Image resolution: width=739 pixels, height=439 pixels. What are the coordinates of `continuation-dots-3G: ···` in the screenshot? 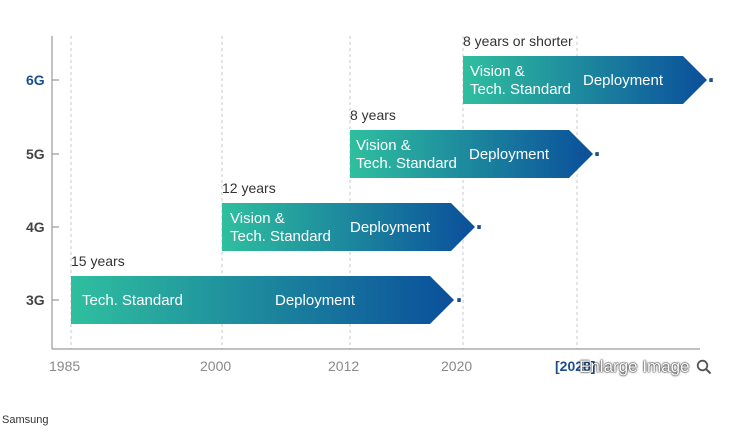 It's located at (451, 300).